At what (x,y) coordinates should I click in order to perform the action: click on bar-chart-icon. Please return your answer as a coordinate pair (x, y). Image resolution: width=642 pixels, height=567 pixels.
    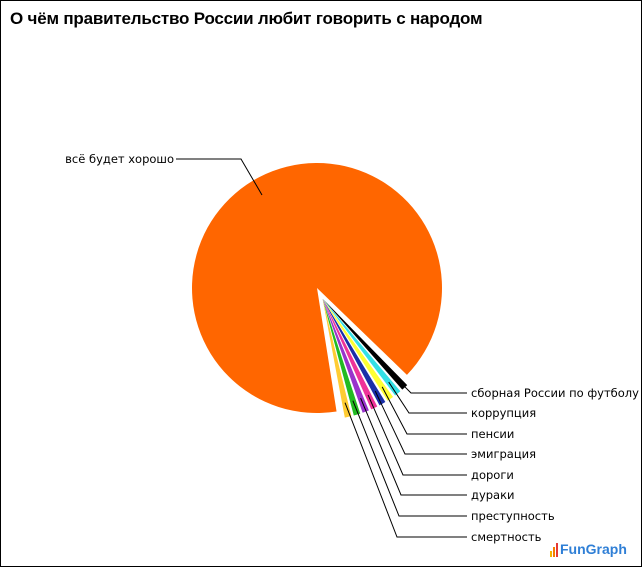
    Looking at the image, I should click on (554, 550).